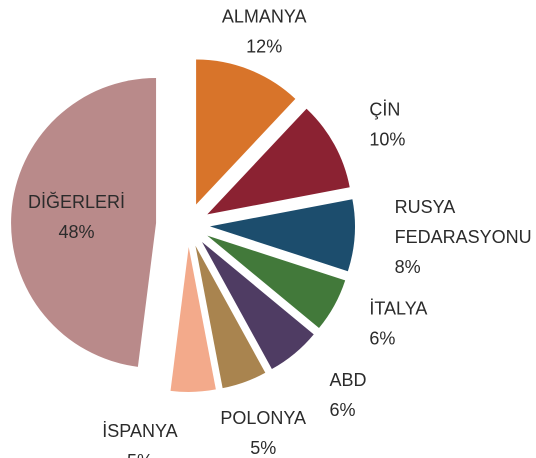  Describe the element at coordinates (264, 16) in the screenshot. I see `category-label: ALMANYA` at that location.